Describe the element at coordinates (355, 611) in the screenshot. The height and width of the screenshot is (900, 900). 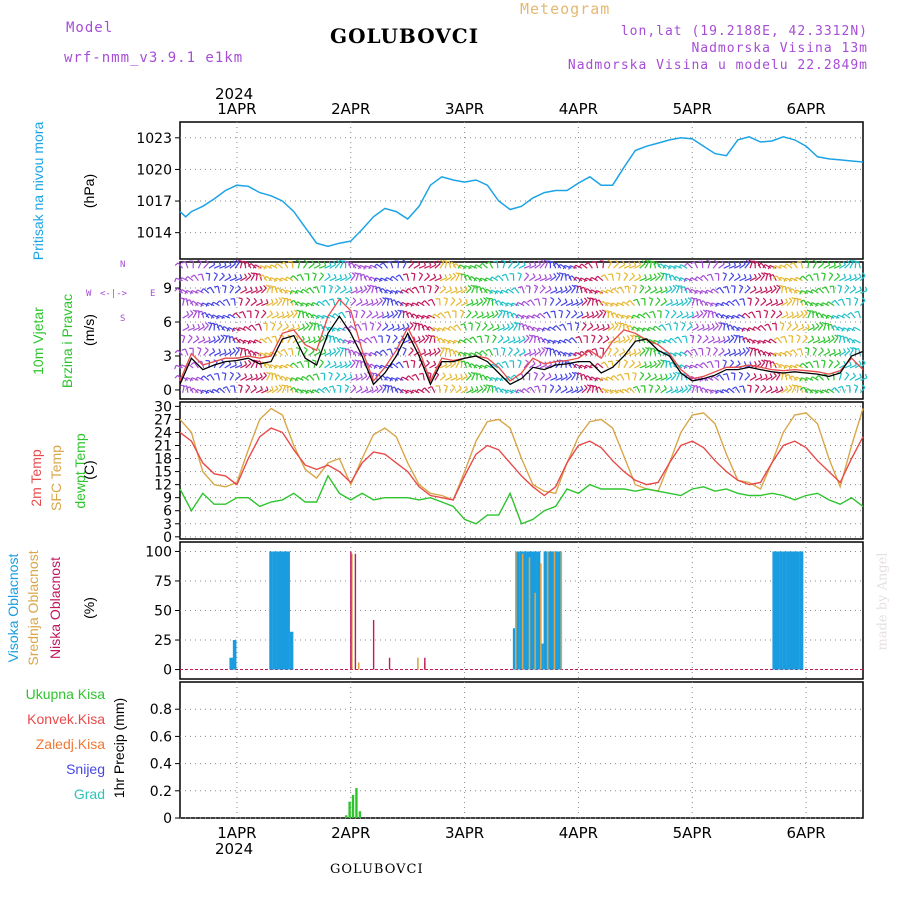
I see `low-cloud-bar` at that location.